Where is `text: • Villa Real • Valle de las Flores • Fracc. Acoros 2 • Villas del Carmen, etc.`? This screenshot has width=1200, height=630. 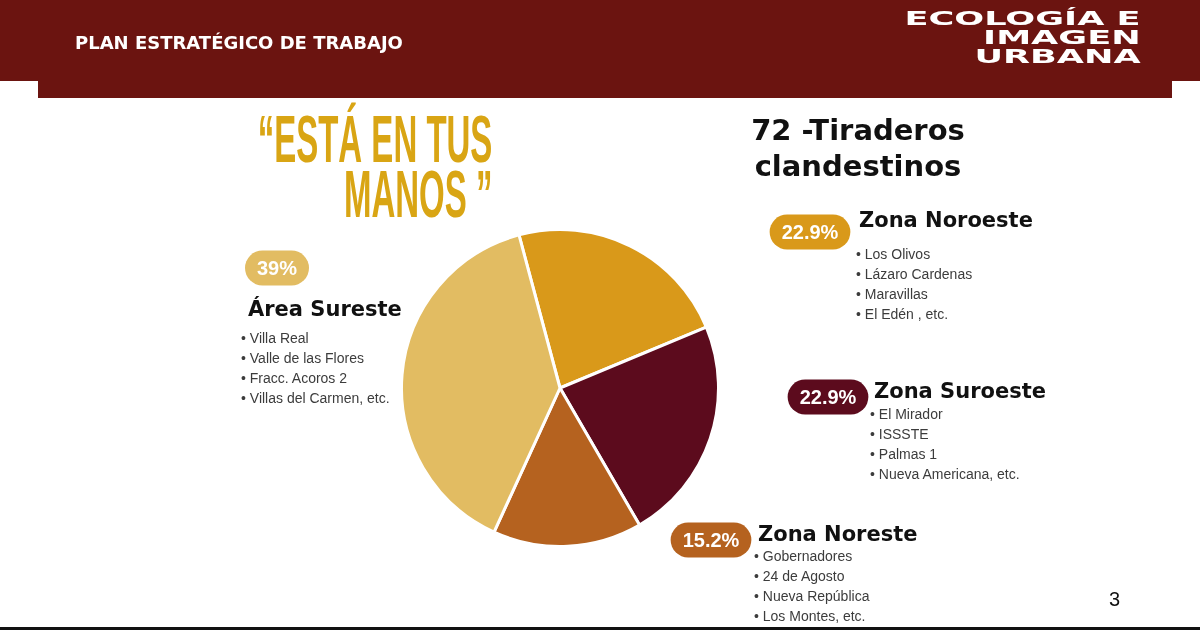 text: • Villa Real • Valle de las Flores • Fracc. Acoros 2 • Villas del Carmen, etc. is located at coordinates (316, 368).